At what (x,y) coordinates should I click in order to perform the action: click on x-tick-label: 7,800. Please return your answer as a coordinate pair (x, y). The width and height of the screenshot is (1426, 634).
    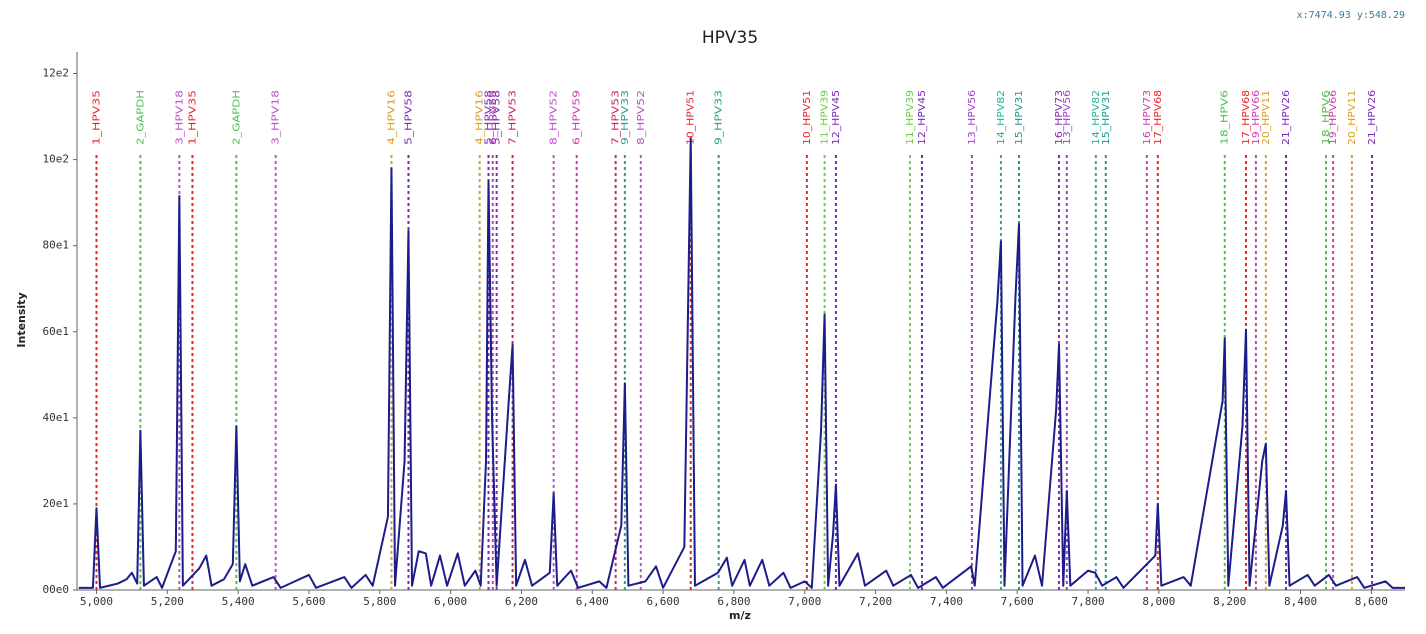
    Looking at the image, I should click on (1087, 601).